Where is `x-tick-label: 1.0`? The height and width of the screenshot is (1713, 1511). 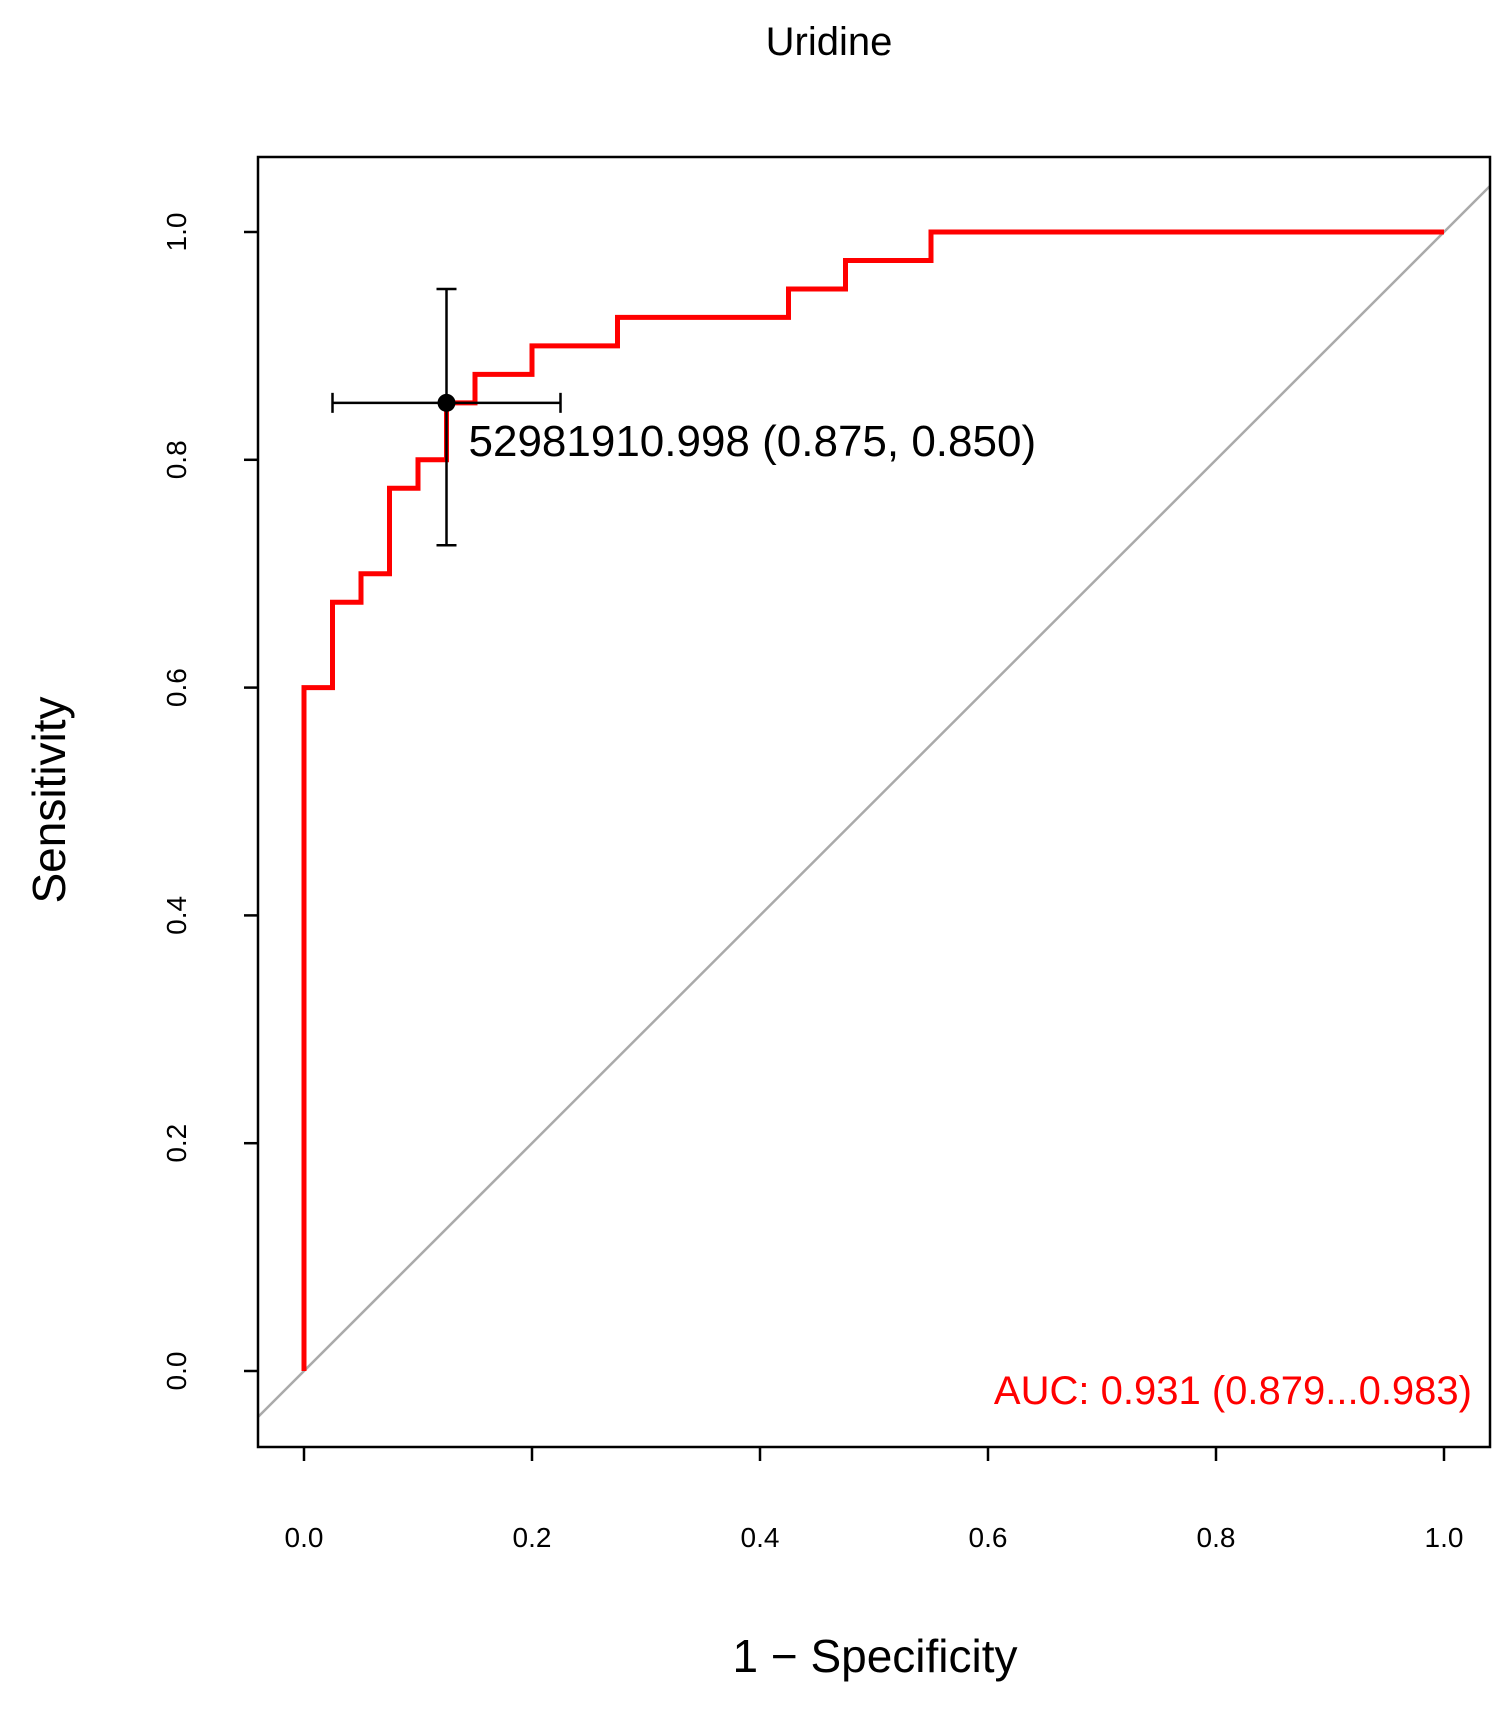 x-tick-label: 1.0 is located at coordinates (1444, 1537).